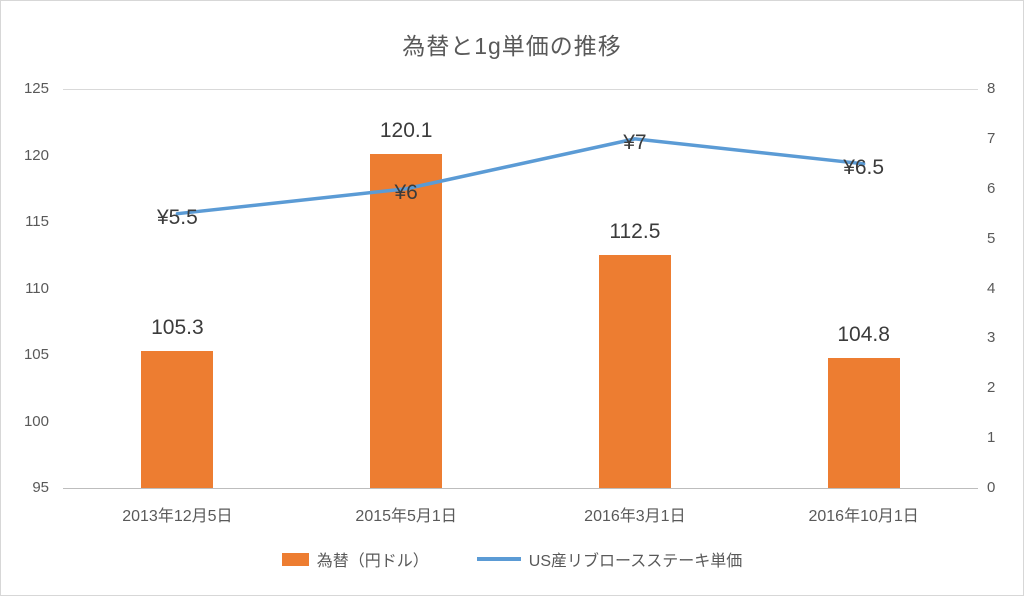 Image resolution: width=1024 pixels, height=596 pixels. What do you see at coordinates (520, 488) in the screenshot?
I see `x-axis-line` at bounding box center [520, 488].